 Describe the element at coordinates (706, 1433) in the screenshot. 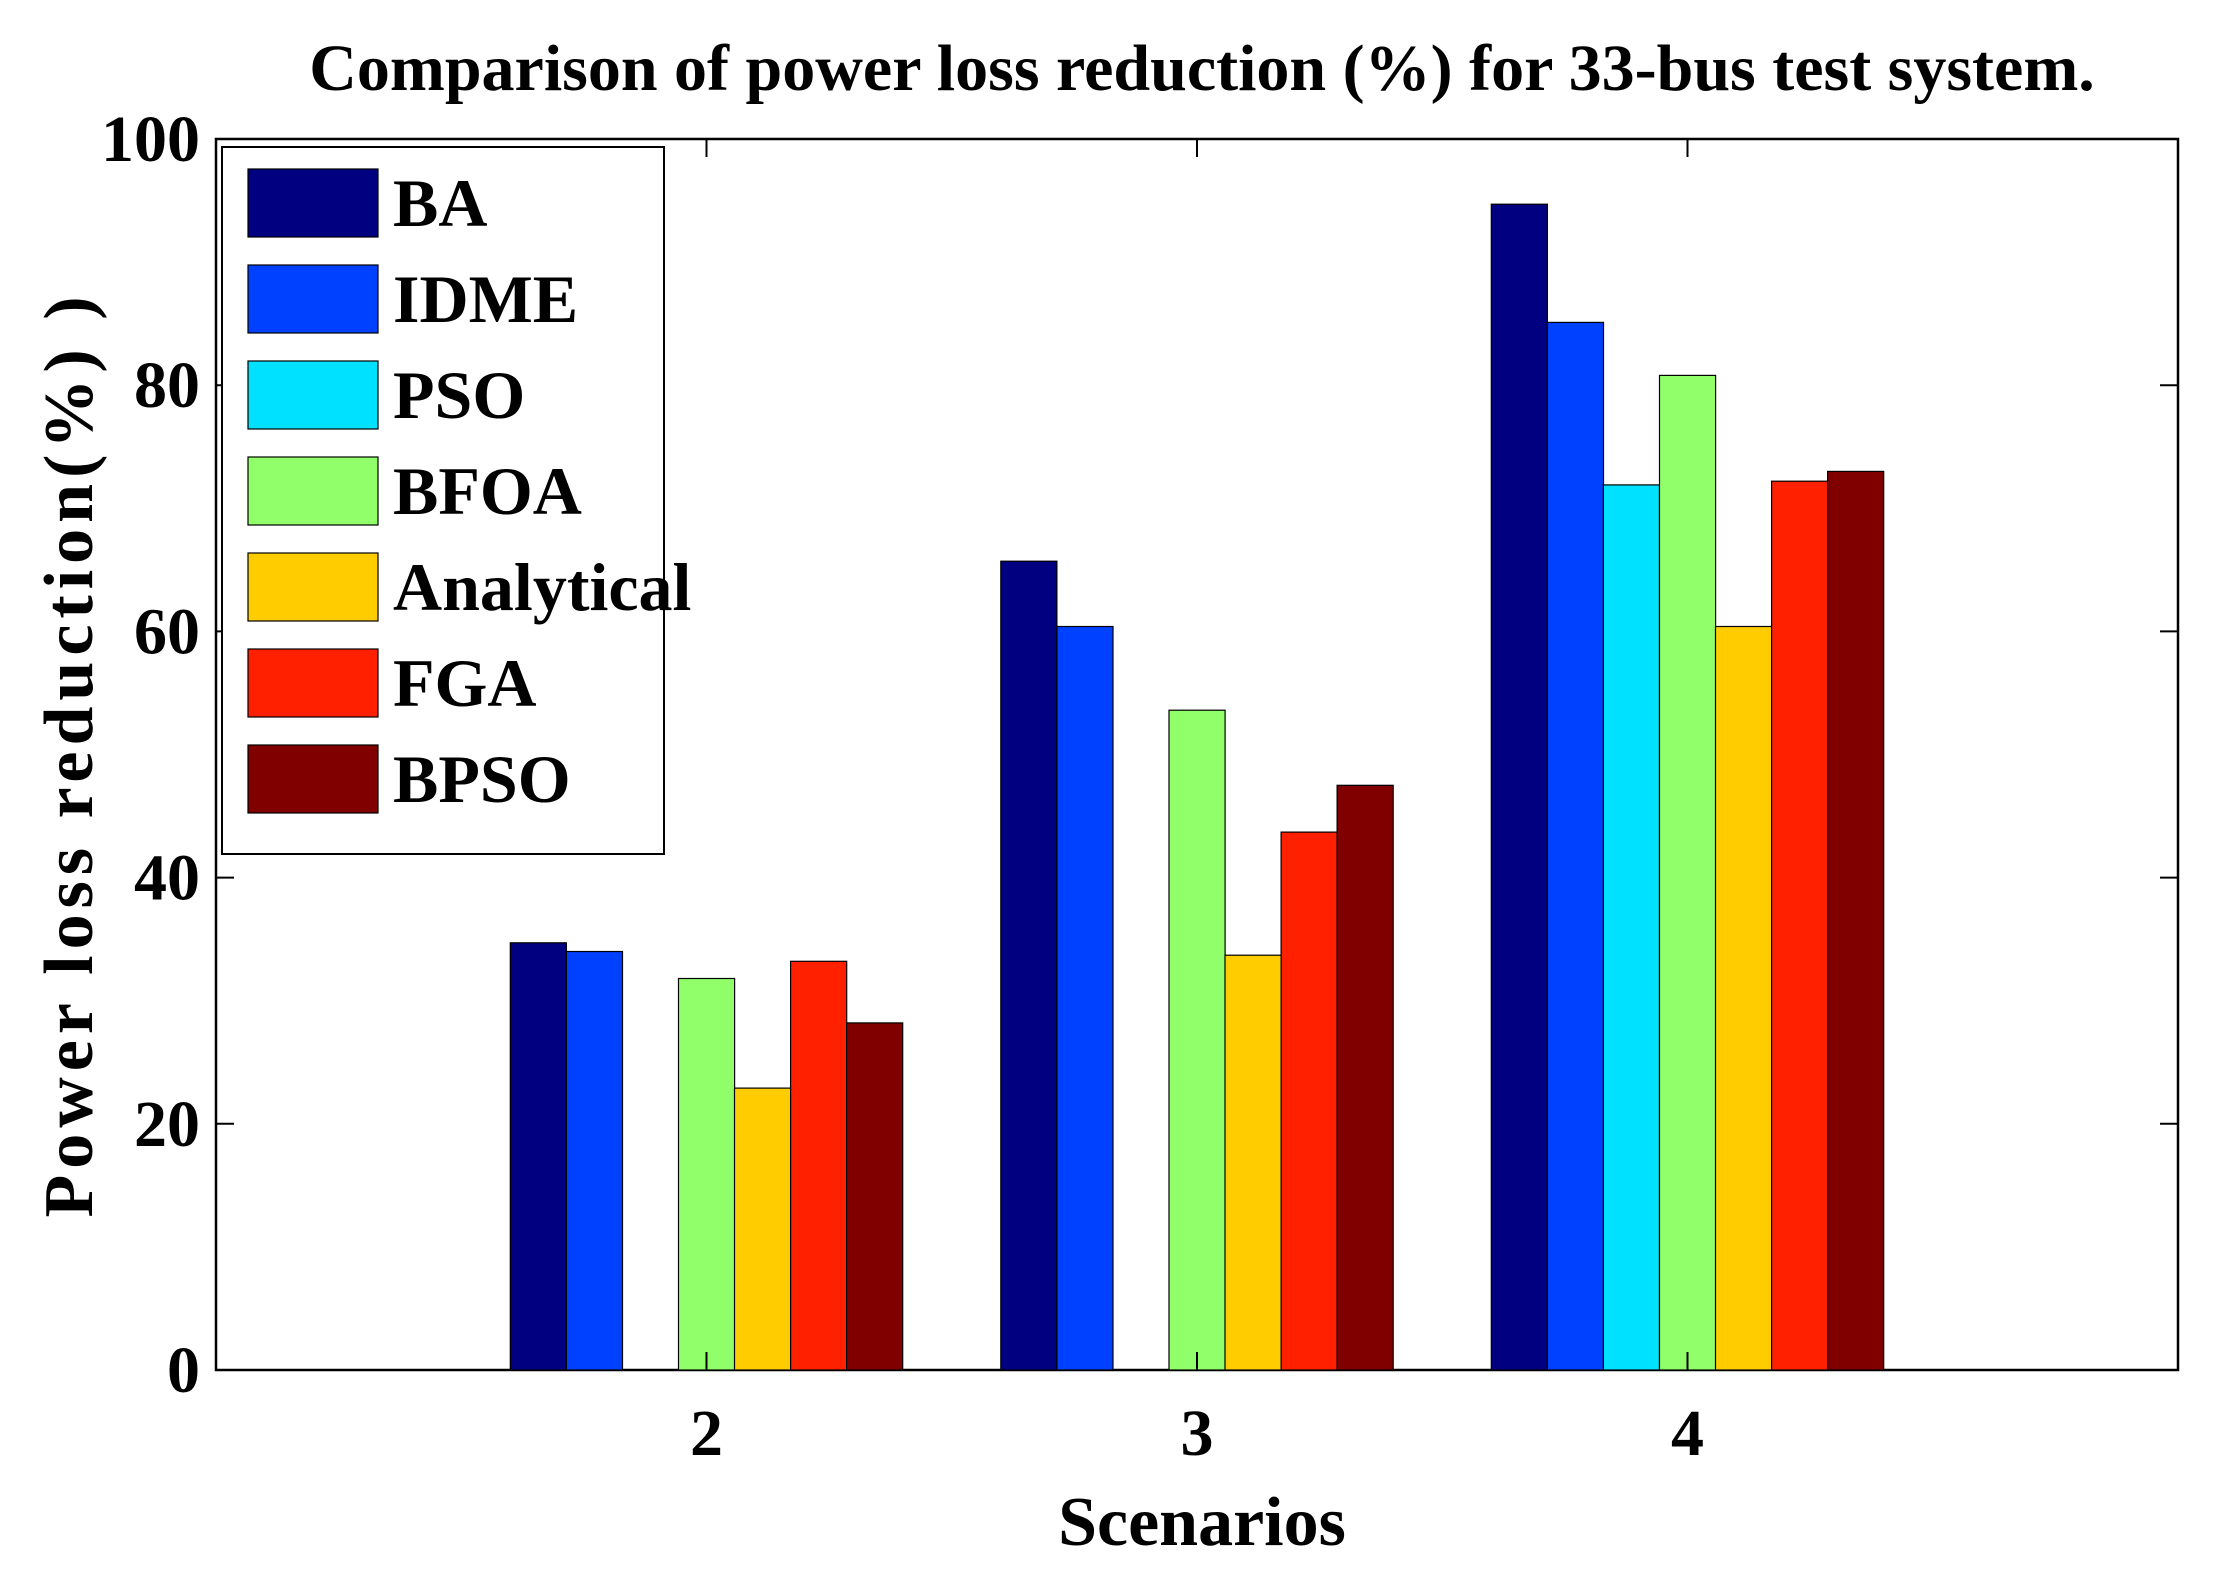

I see `x-tick-label: 2` at that location.